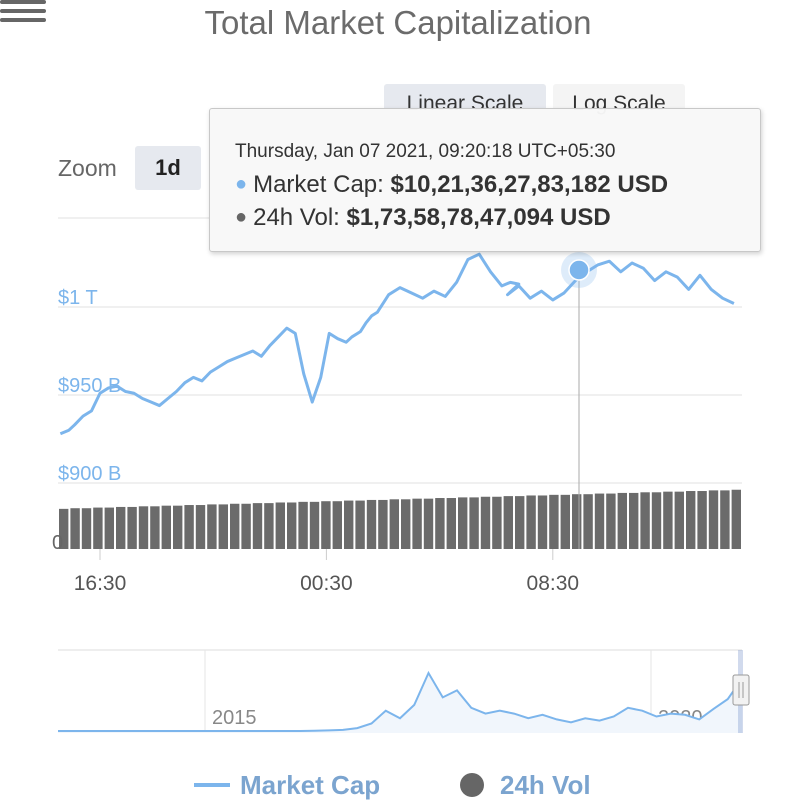 The width and height of the screenshot is (796, 801). What do you see at coordinates (23, 11) in the screenshot?
I see `hamburger-menu-icon` at bounding box center [23, 11].